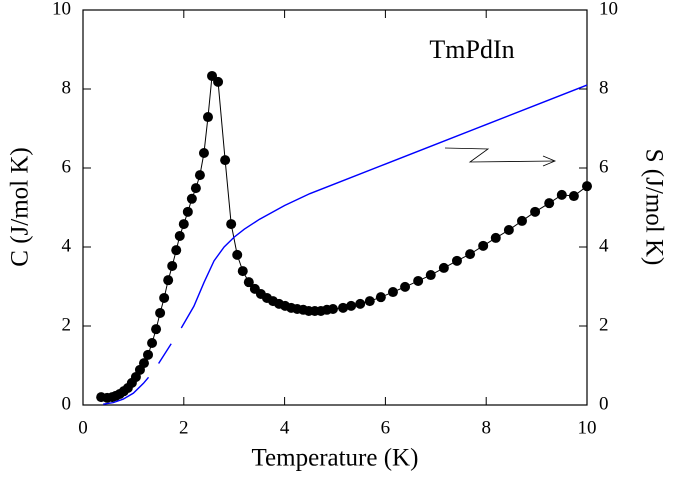 This screenshot has height=482, width=681. I want to click on y2-axis-label: S (J/mol K), so click(653, 207).